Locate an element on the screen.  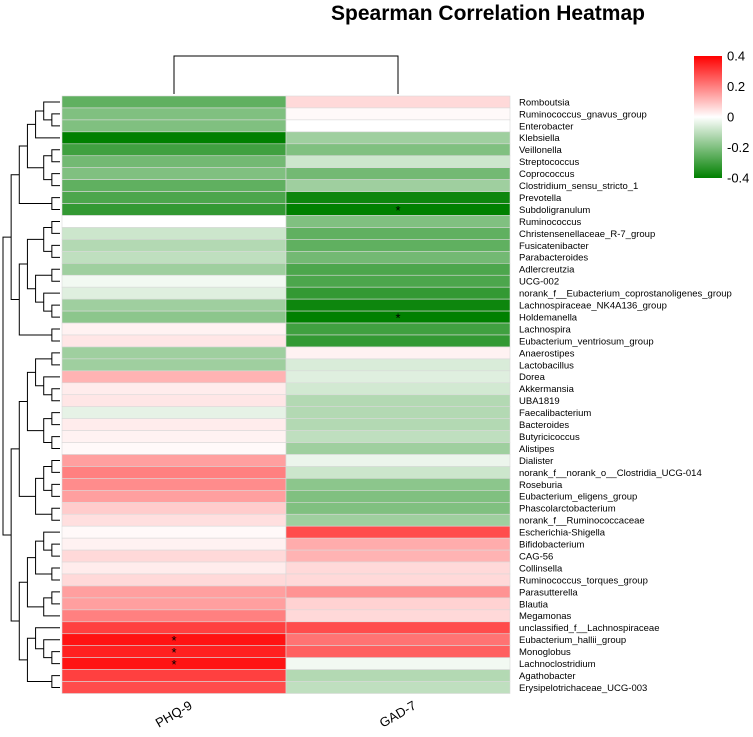
colorbar-gradient is located at coordinates (708, 117).